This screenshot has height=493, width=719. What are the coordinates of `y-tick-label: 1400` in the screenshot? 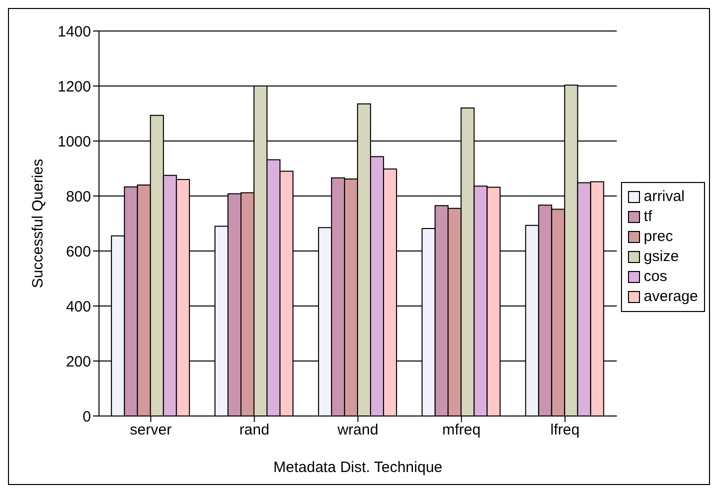 It's located at (74, 31).